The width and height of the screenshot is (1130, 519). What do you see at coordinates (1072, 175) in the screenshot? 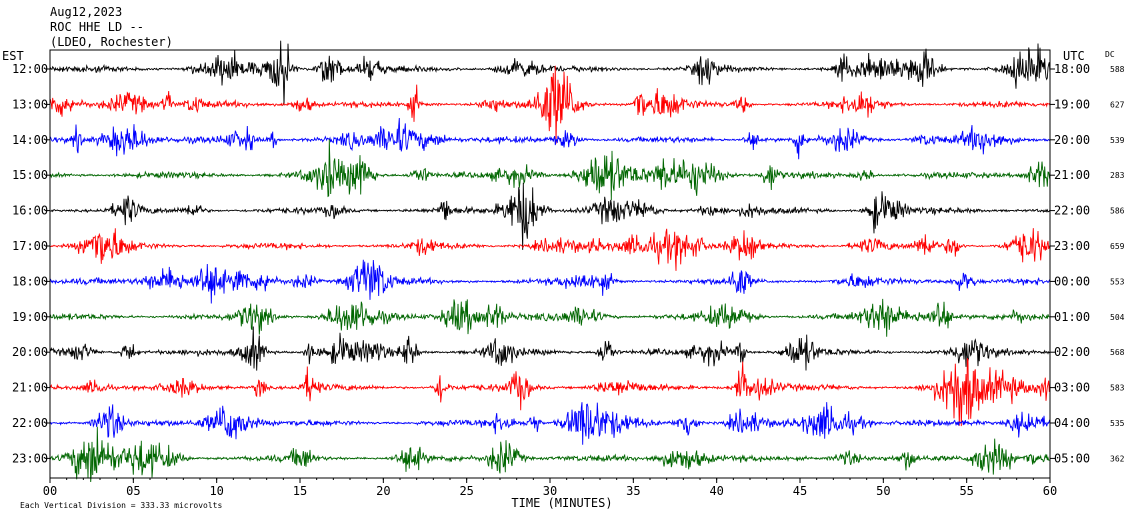
I see `utc-tick-label: 21:00` at bounding box center [1072, 175].